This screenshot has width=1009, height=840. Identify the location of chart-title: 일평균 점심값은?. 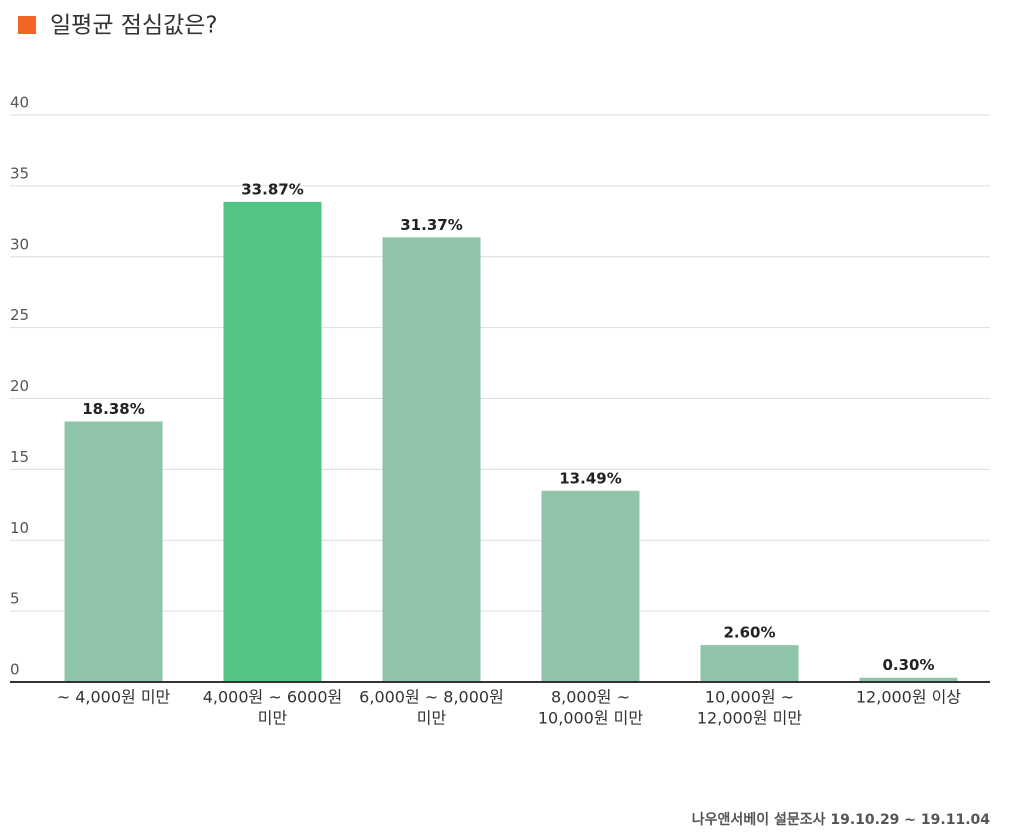
(134, 26).